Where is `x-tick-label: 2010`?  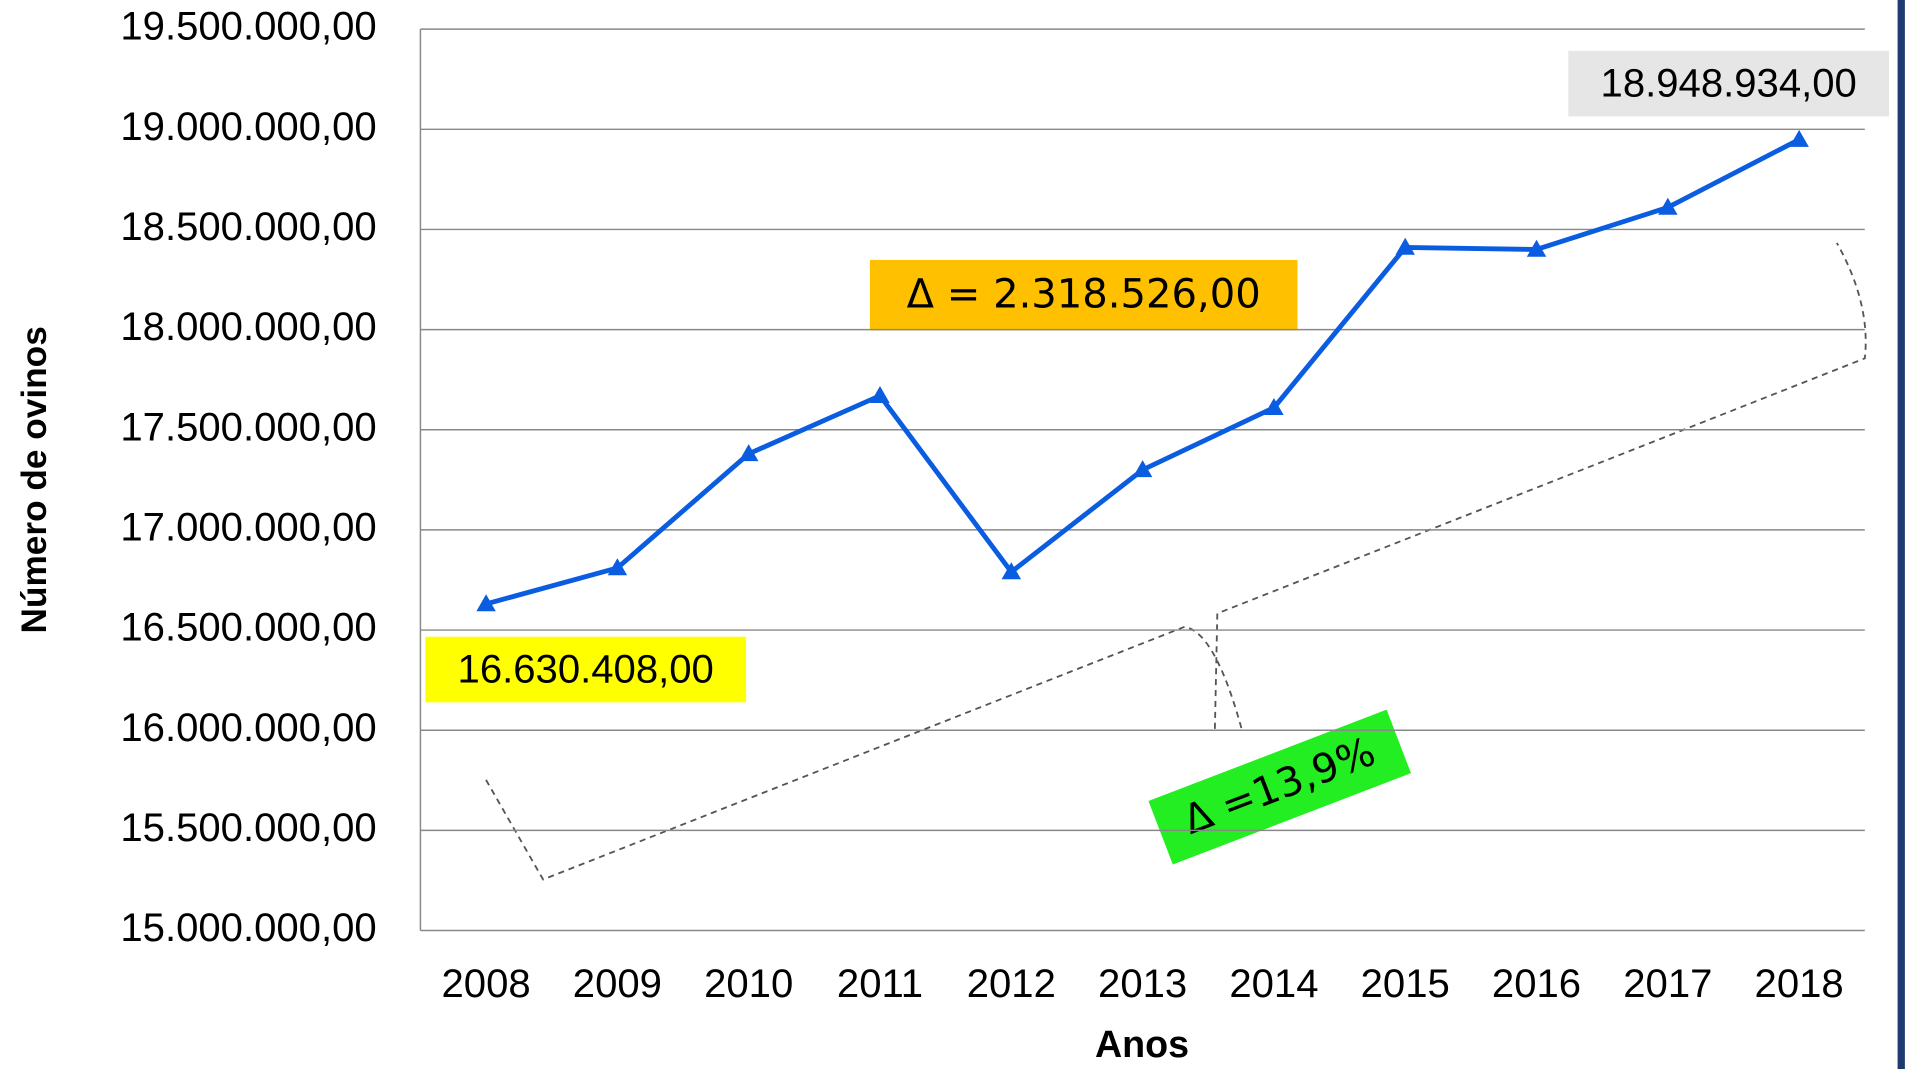 x-tick-label: 2010 is located at coordinates (748, 984).